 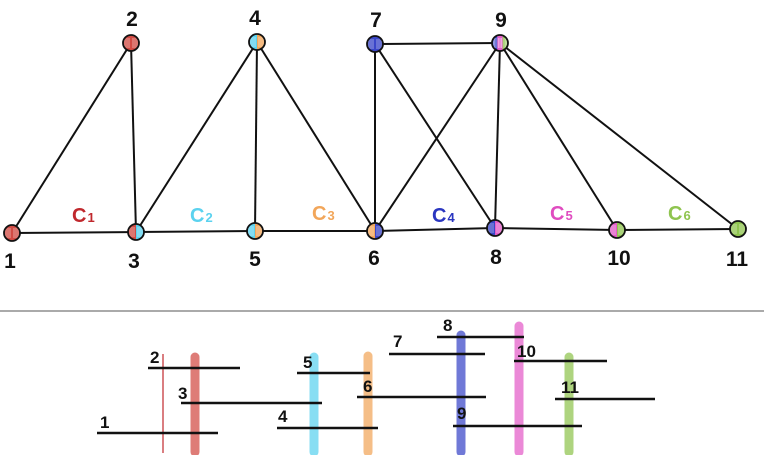 I want to click on clique-label-c5: C5, so click(x=561, y=214).